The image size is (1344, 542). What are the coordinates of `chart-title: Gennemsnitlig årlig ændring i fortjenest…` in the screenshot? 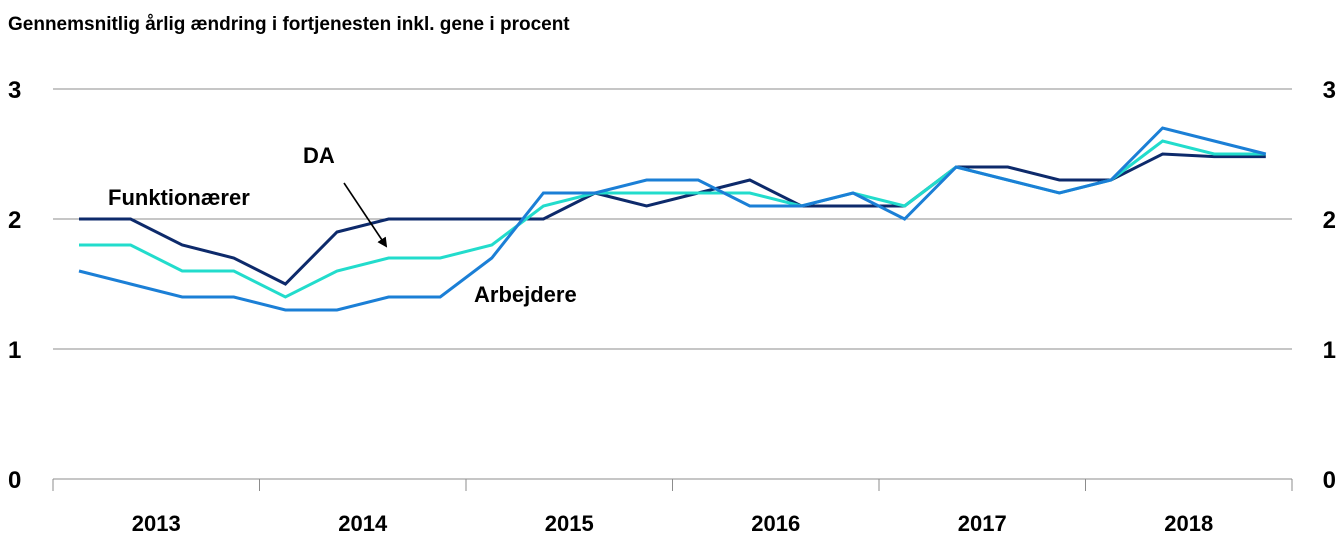 It's located at (289, 24).